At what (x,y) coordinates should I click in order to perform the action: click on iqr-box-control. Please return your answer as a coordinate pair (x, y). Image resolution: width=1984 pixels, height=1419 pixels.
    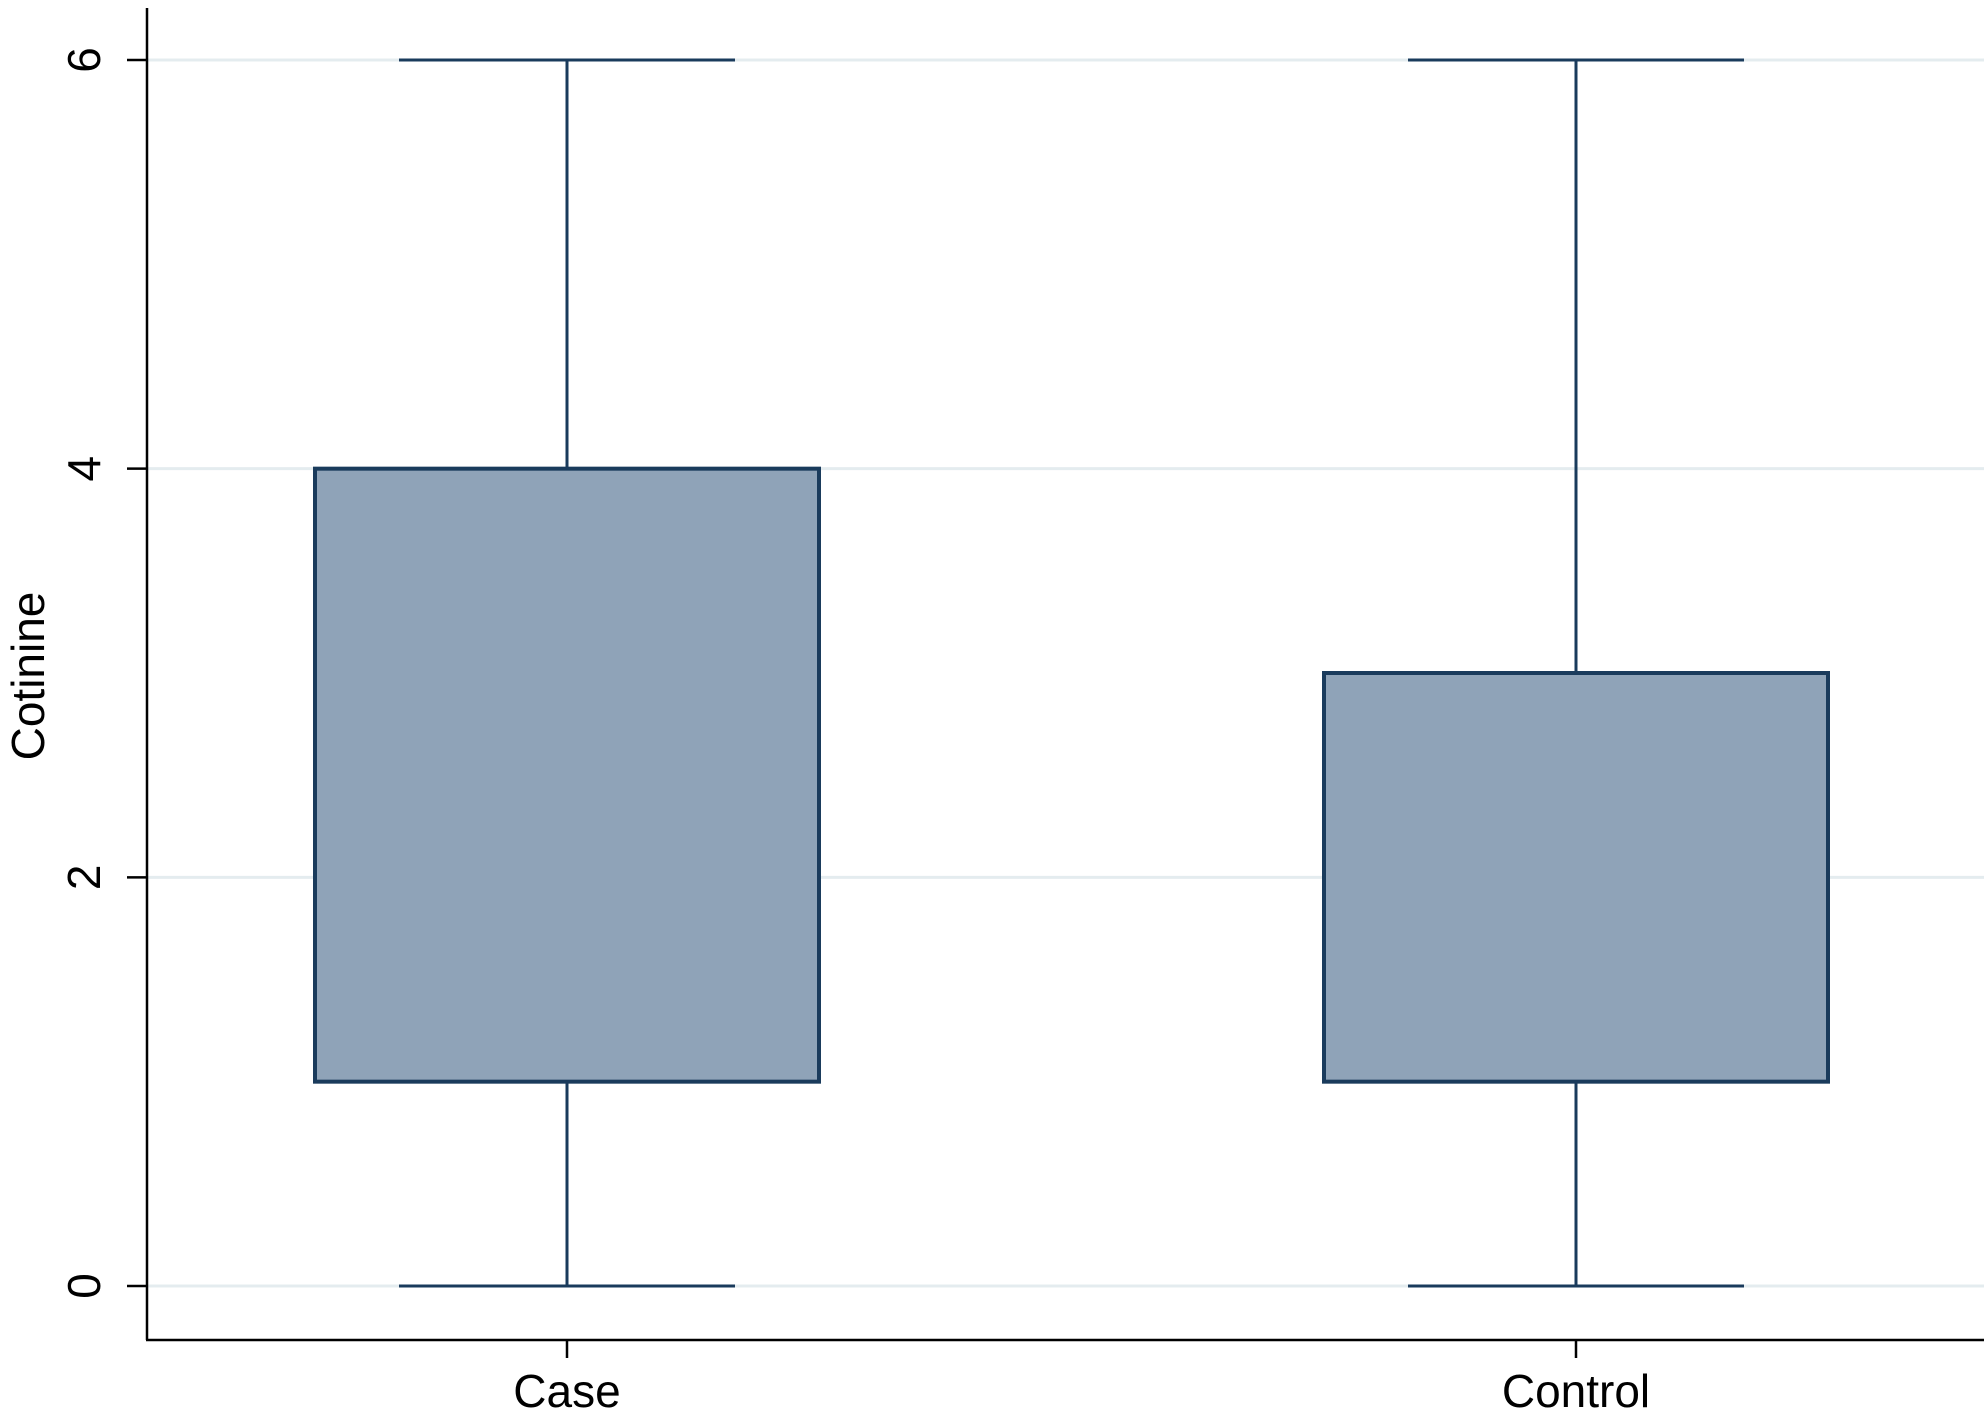
    Looking at the image, I should click on (1576, 877).